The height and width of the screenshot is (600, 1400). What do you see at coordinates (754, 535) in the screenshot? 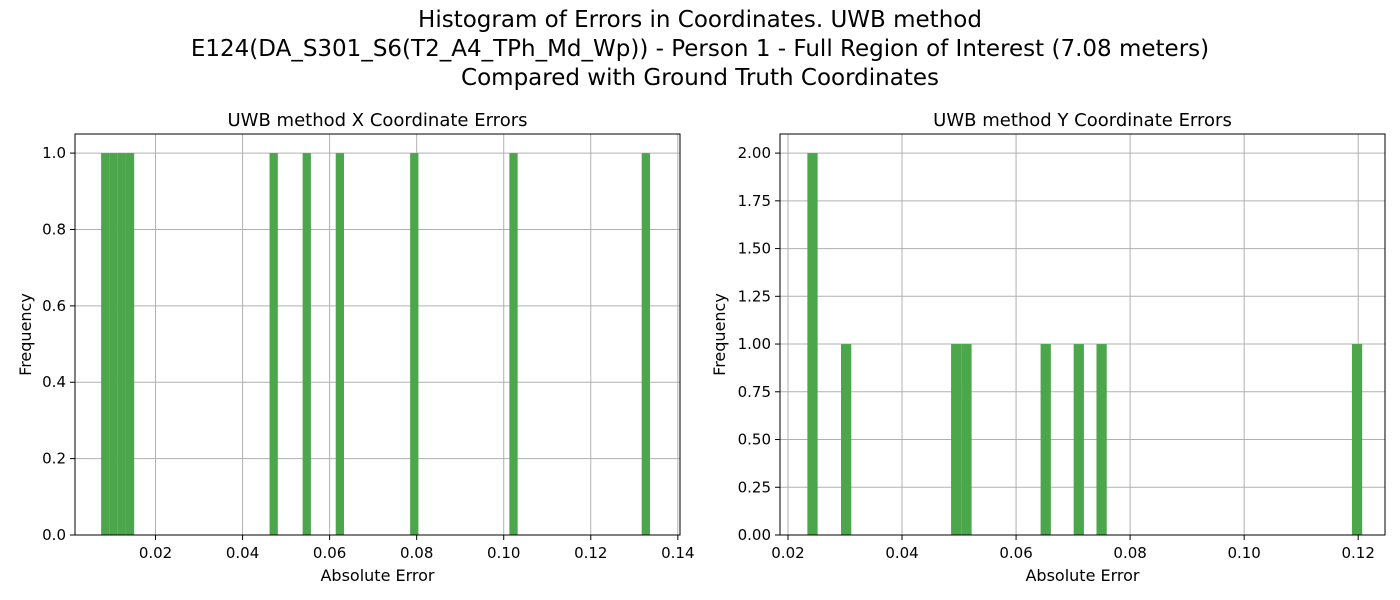
I see `y-error-histogram-ytick-label: 0.00` at bounding box center [754, 535].